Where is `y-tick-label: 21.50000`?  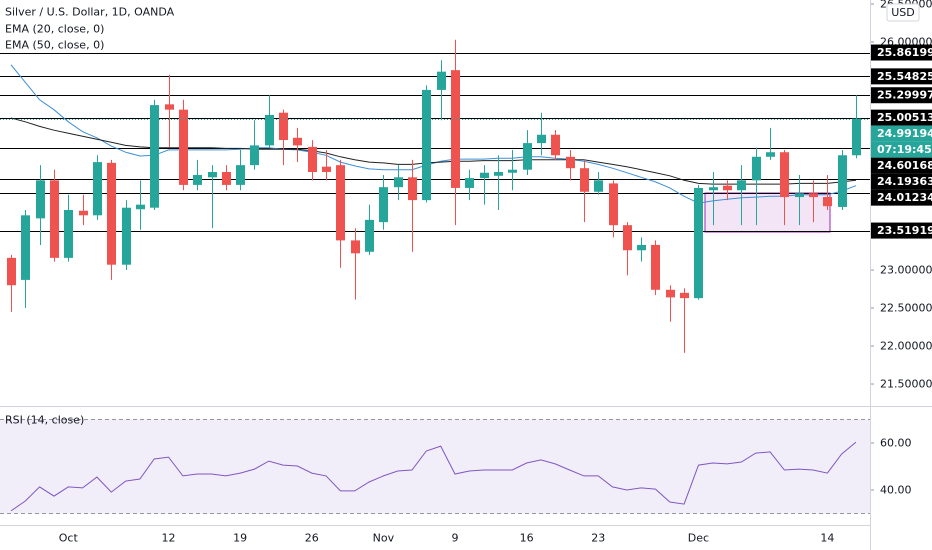
y-tick-label: 21.50000 is located at coordinates (906, 384).